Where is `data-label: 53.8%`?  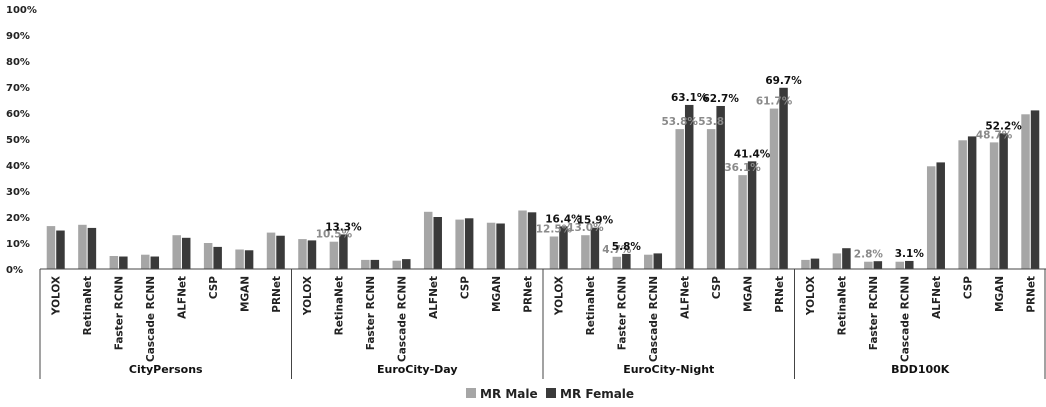
data-label: 53.8% is located at coordinates (680, 122).